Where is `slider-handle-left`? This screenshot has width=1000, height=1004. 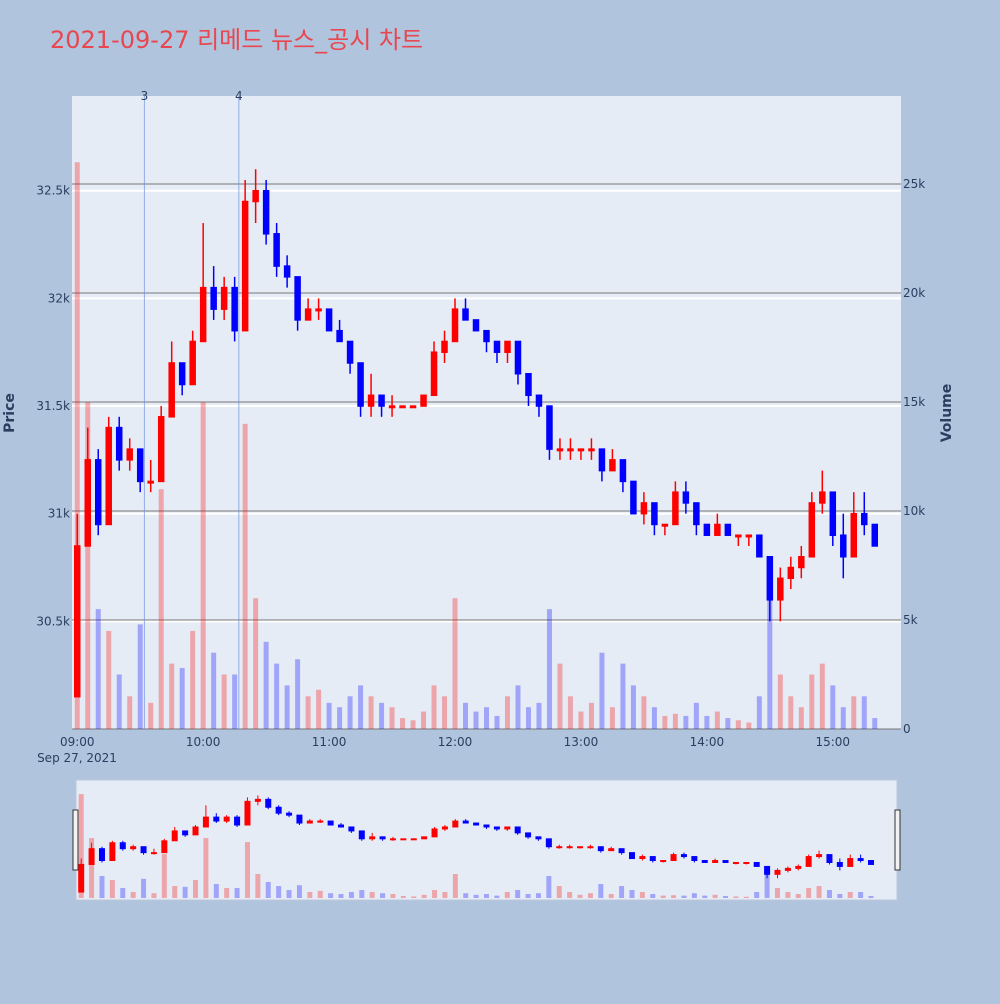 slider-handle-left is located at coordinates (75, 840).